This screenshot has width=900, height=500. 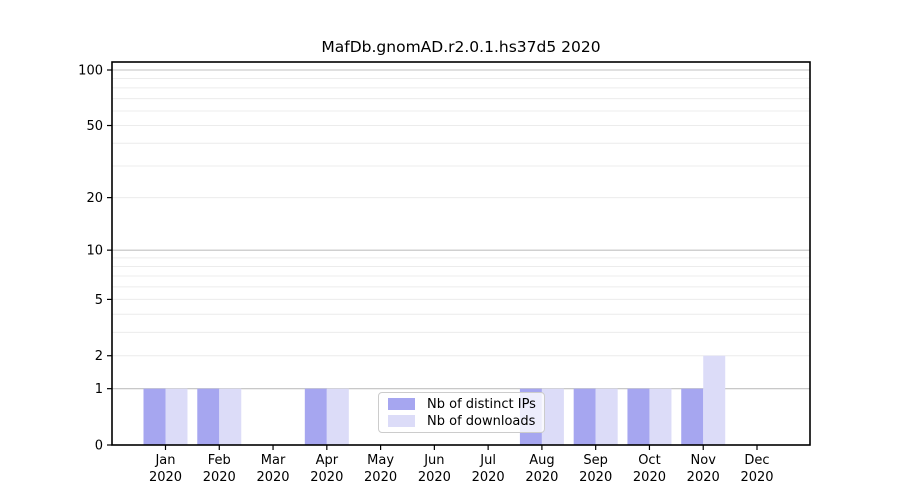 I want to click on bar-distinct-ips-apr, so click(x=315, y=416).